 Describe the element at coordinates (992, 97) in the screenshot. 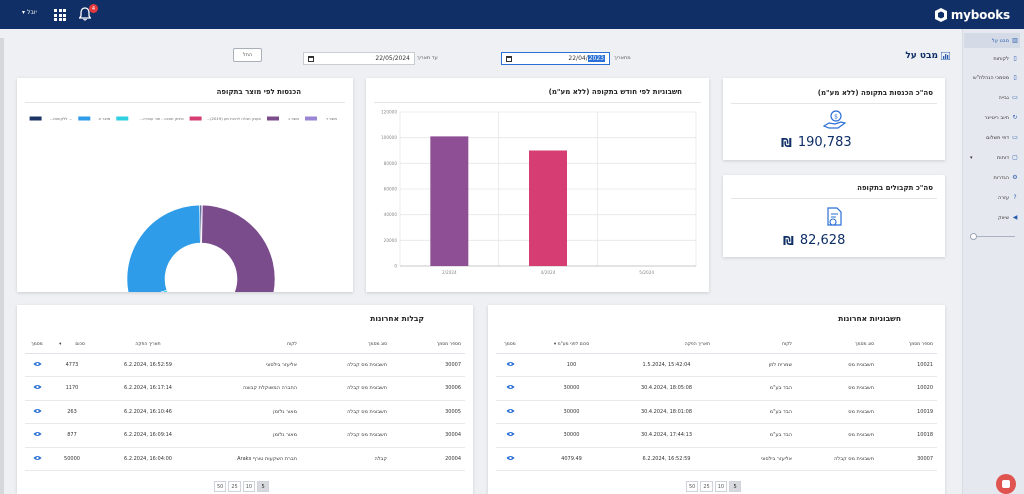

I see `sidebar-item-collection: גבייה ▭` at that location.